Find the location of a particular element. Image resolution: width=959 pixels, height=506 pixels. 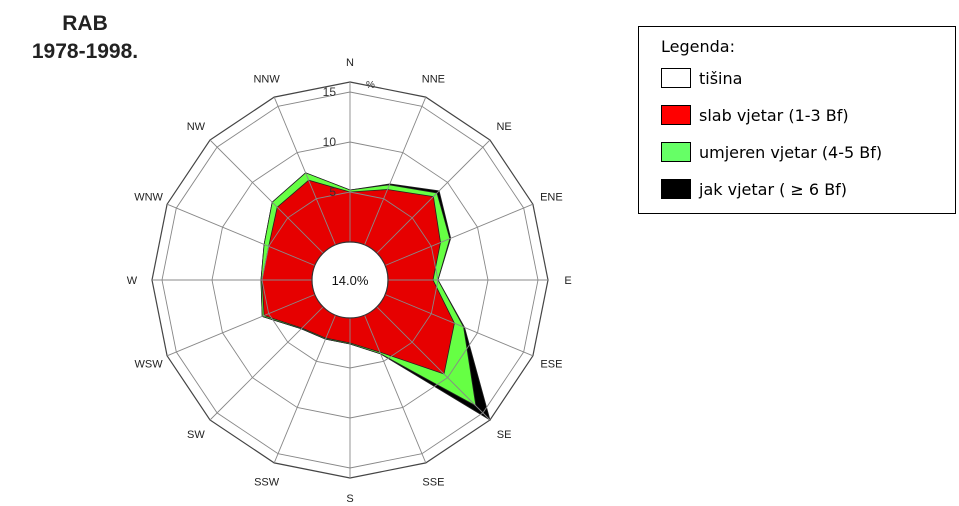

direction-label-sse: SSE is located at coordinates (433, 482).